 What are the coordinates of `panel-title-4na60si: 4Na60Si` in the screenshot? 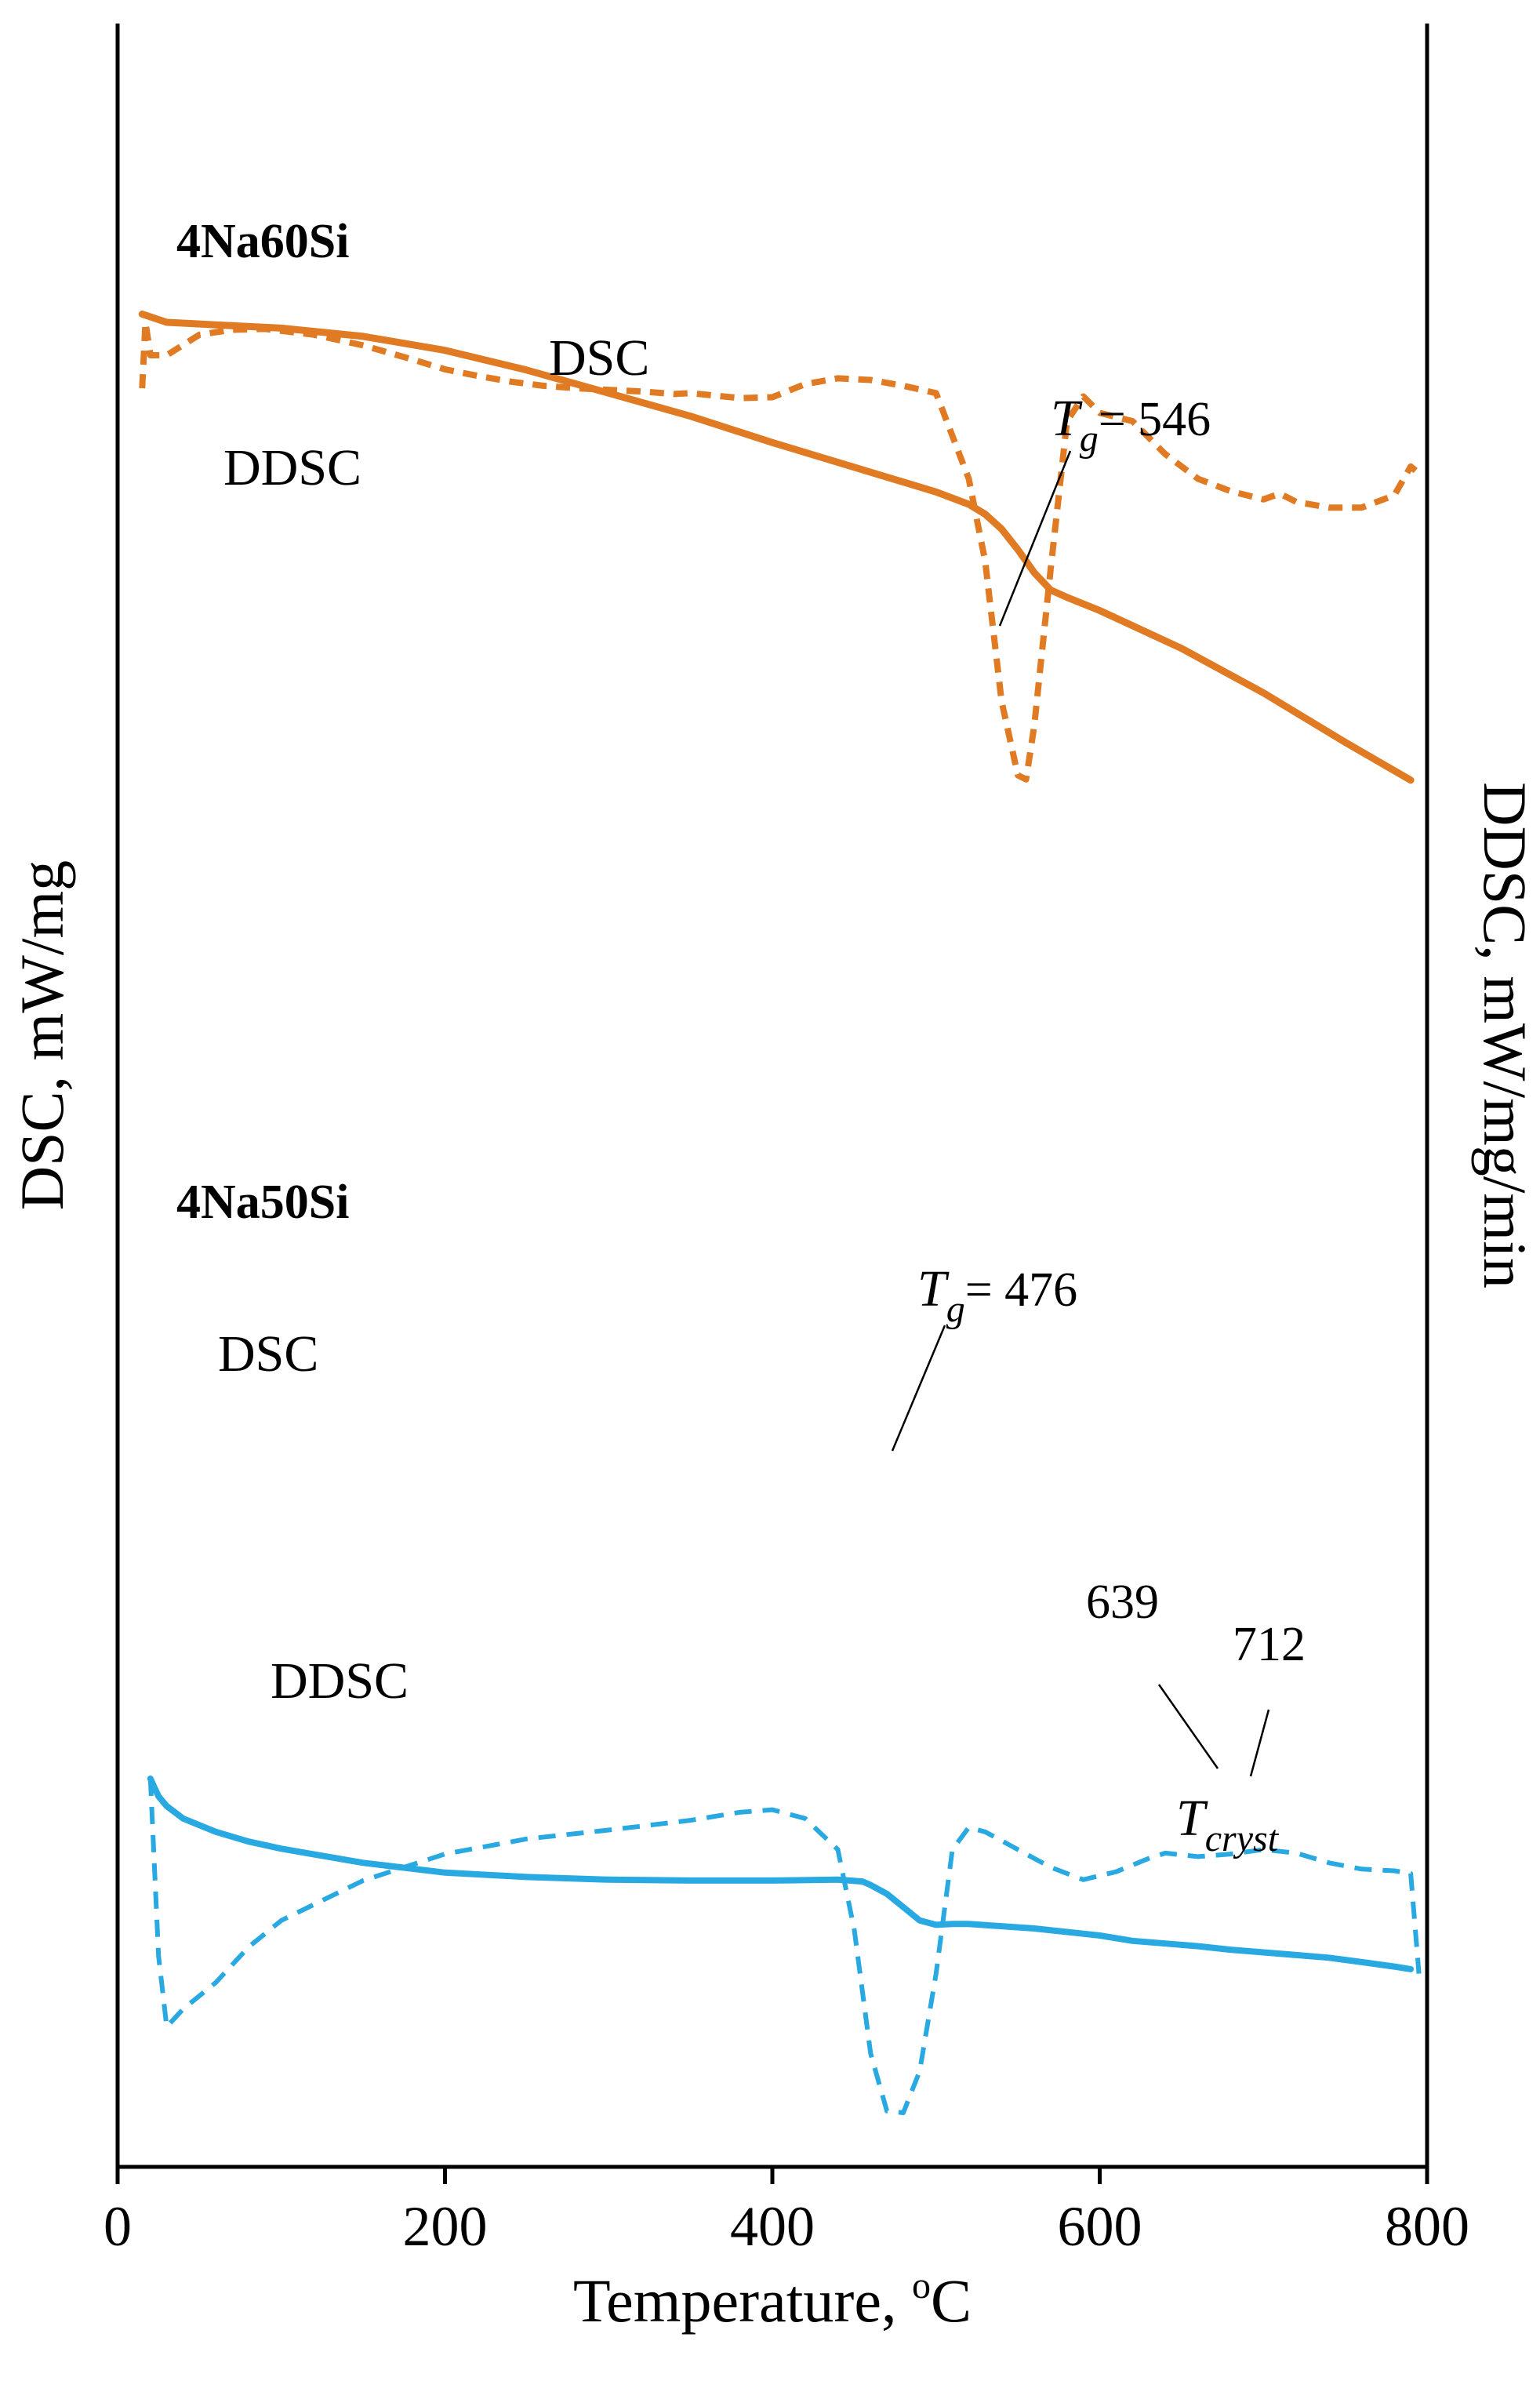 It's located at (263, 241).